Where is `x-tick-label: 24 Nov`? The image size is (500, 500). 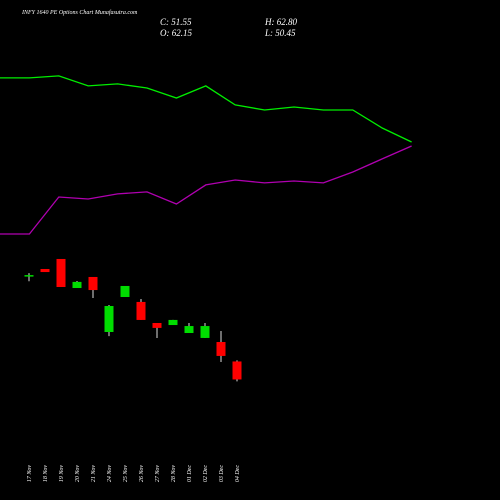
x-tick-label: 24 Nov is located at coordinates (109, 474).